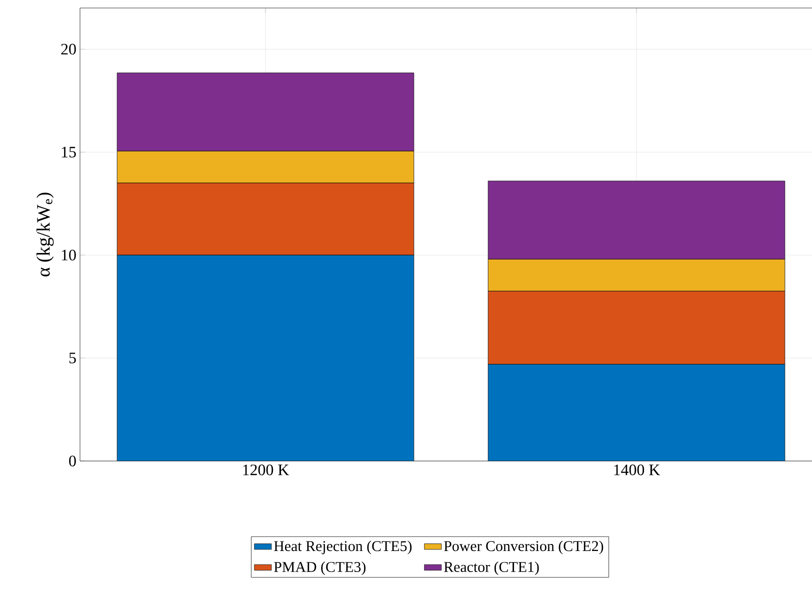  What do you see at coordinates (524, 547) in the screenshot?
I see `legend-label: Power Conversion (CTE2)` at bounding box center [524, 547].